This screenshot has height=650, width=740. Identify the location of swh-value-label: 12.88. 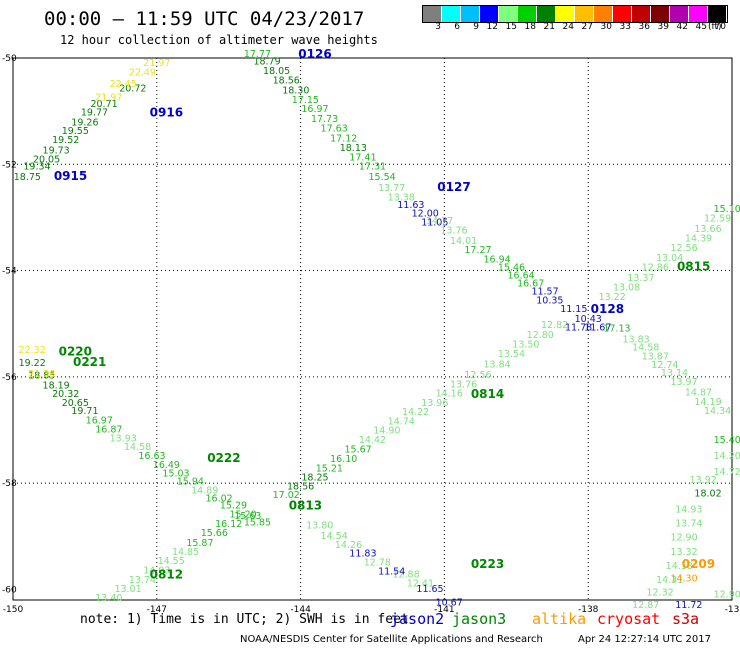
(405, 575).